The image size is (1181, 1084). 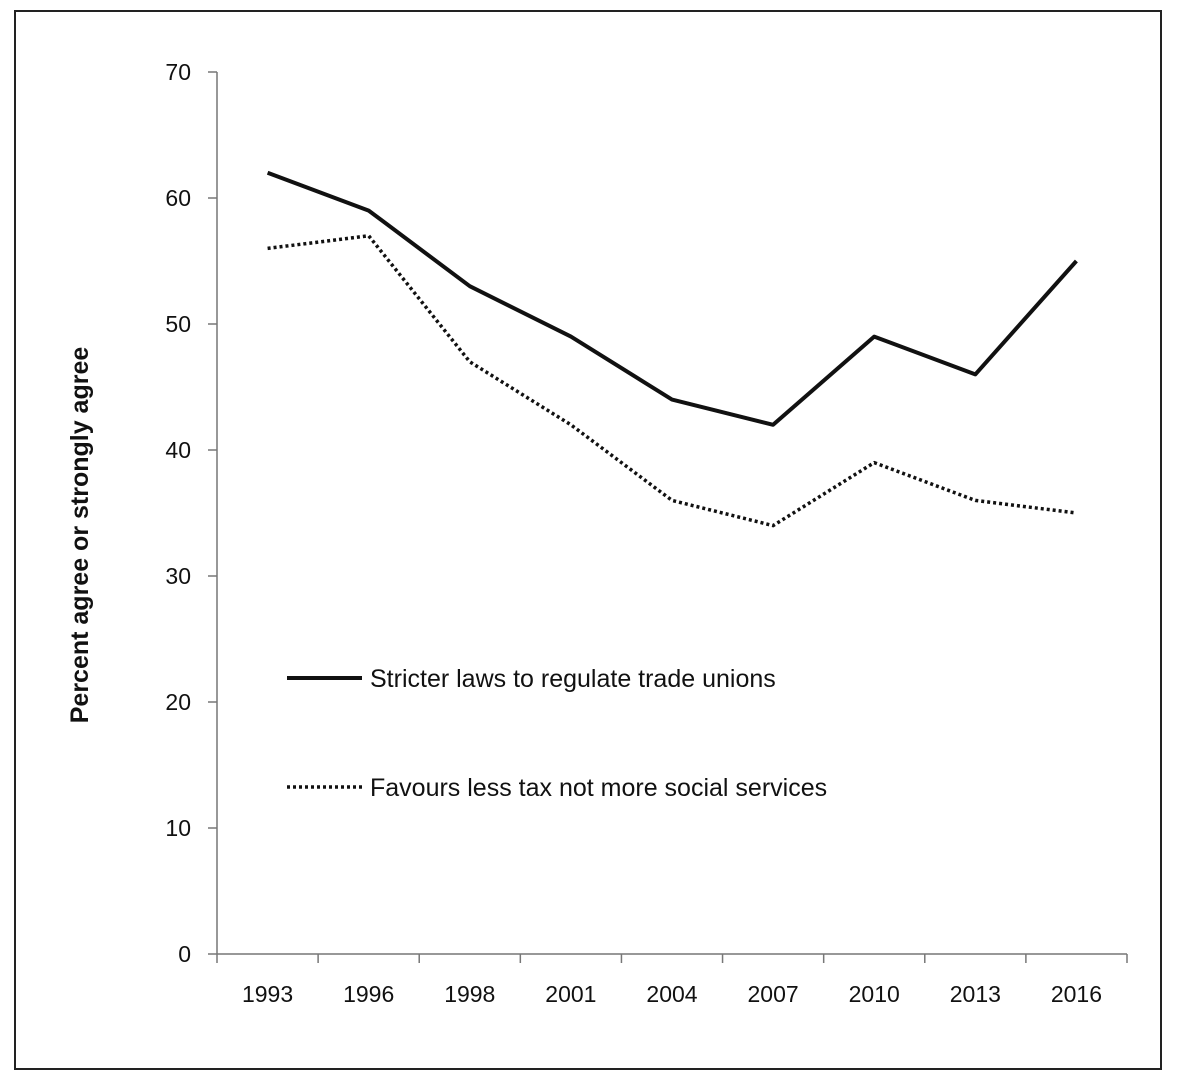 What do you see at coordinates (178, 198) in the screenshot?
I see `y-tick-label: 60` at bounding box center [178, 198].